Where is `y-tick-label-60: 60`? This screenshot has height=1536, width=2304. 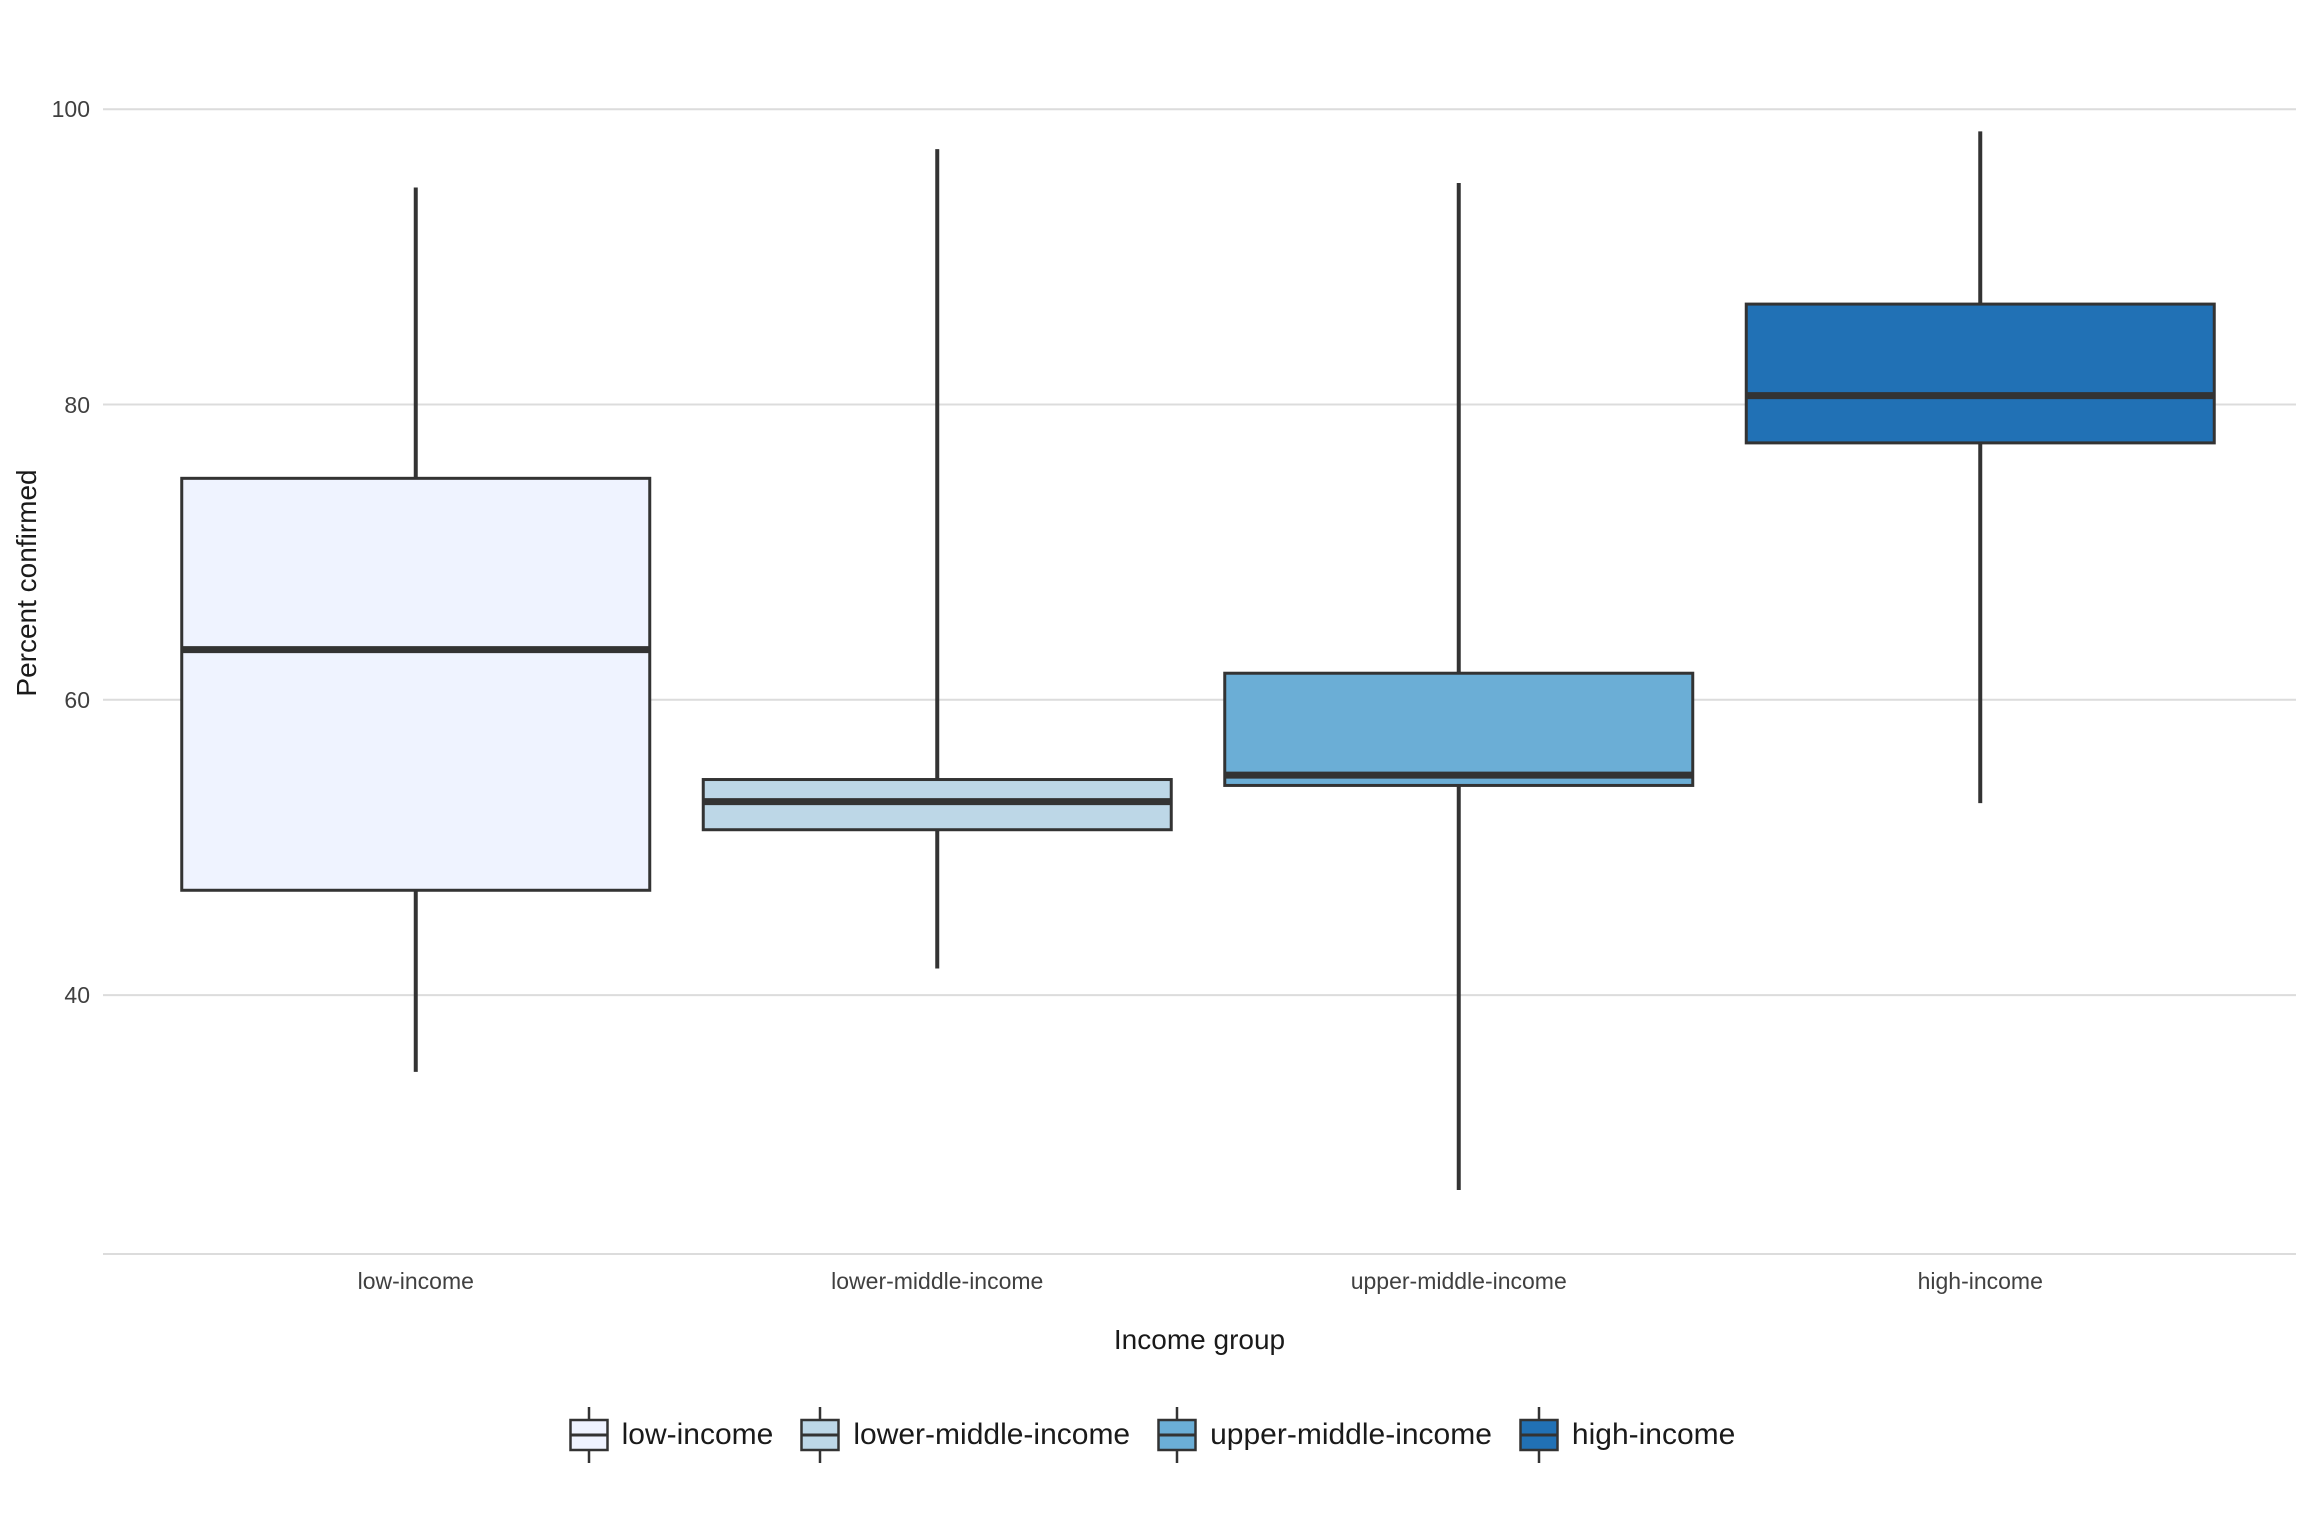 y-tick-label-60: 60 is located at coordinates (77, 699).